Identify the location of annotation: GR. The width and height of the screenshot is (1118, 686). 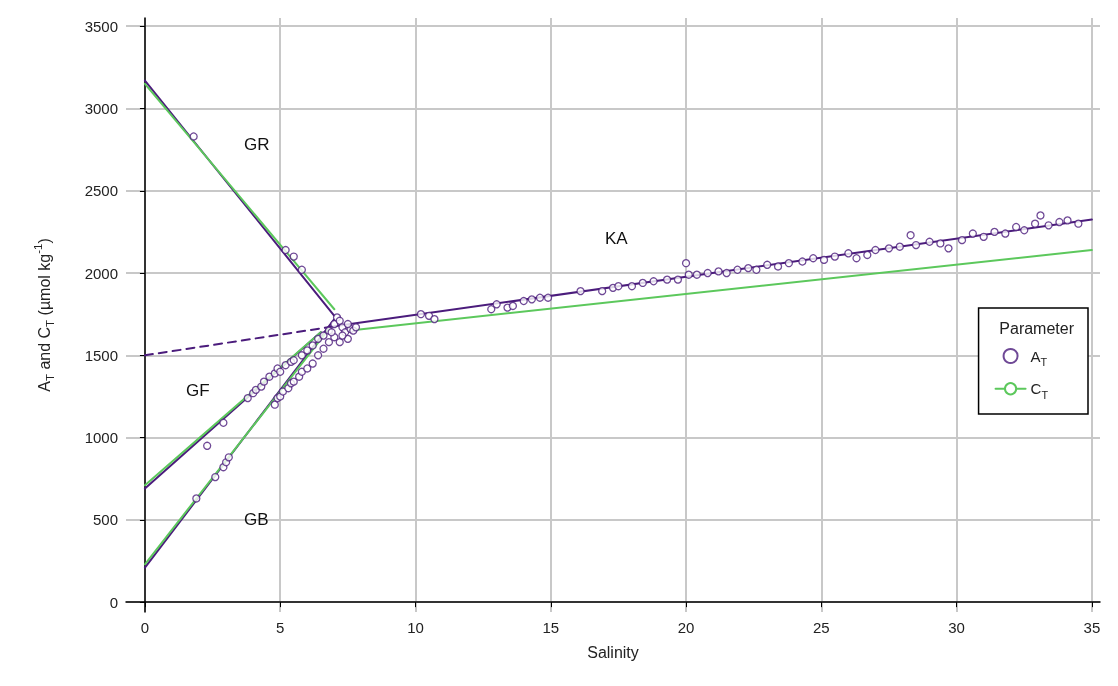
(257, 144).